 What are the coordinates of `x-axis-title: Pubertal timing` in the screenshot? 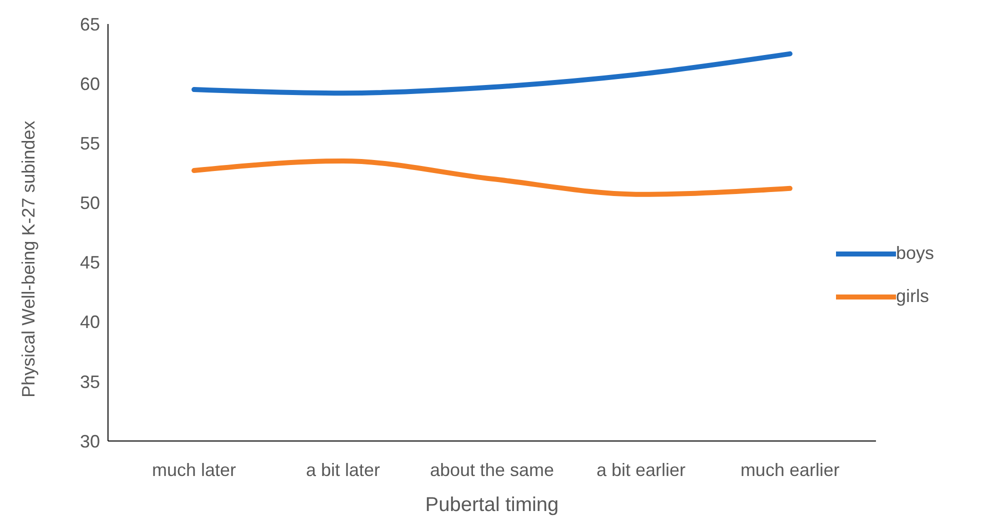 It's located at (492, 505).